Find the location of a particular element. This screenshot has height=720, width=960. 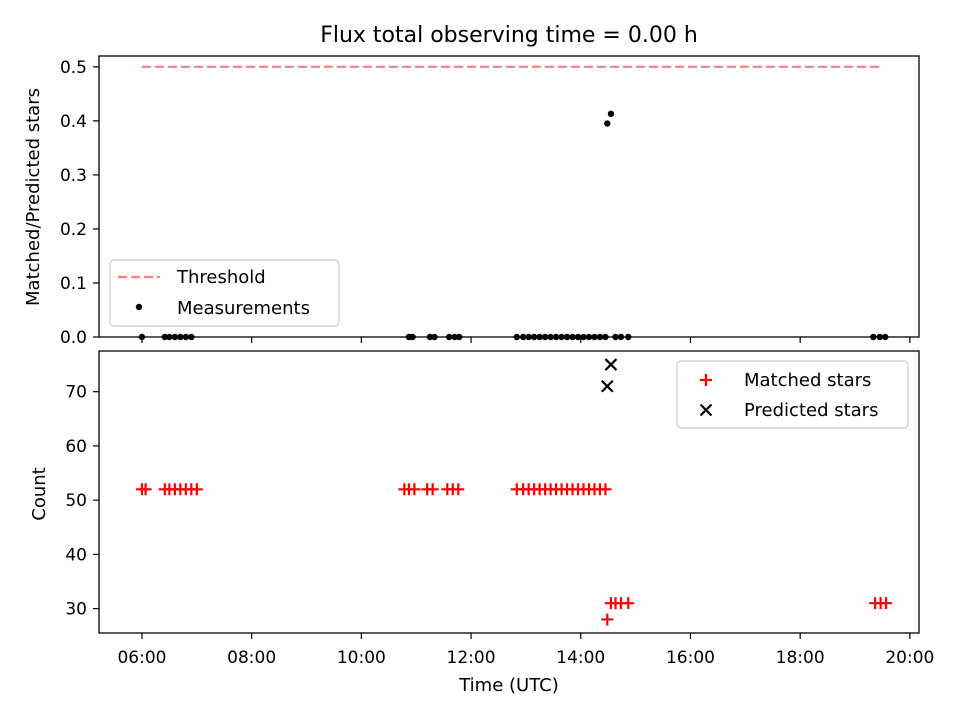

top-legend: Threshold Measurements is located at coordinates (224, 293).